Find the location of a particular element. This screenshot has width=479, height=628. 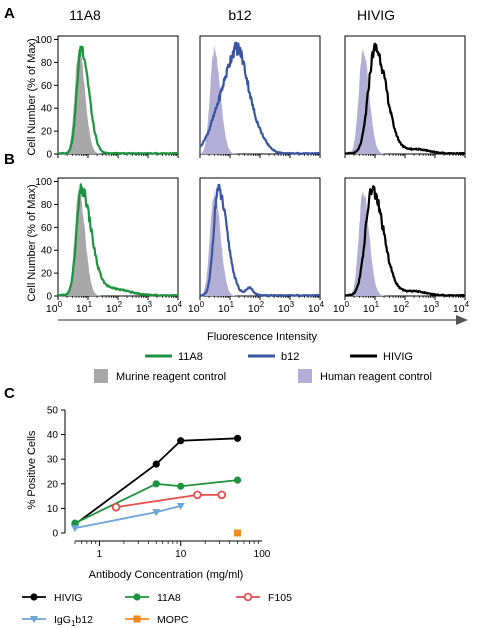

fluorescence-arrow-head is located at coordinates (462, 320).